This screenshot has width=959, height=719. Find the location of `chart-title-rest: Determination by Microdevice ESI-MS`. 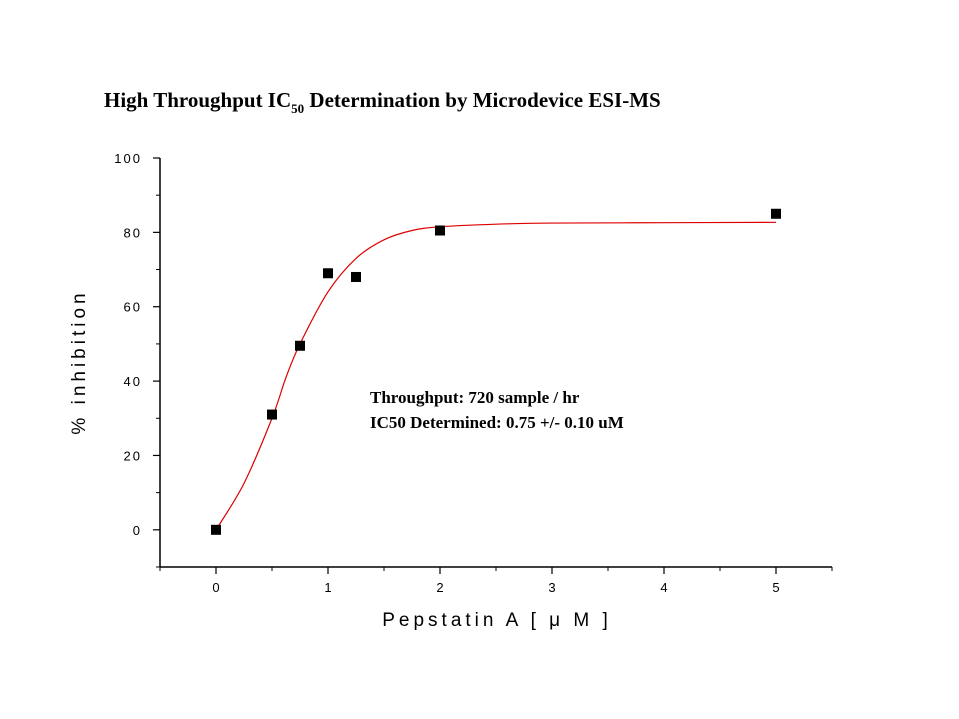

chart-title-rest: Determination by Microdevice ESI-MS is located at coordinates (482, 100).